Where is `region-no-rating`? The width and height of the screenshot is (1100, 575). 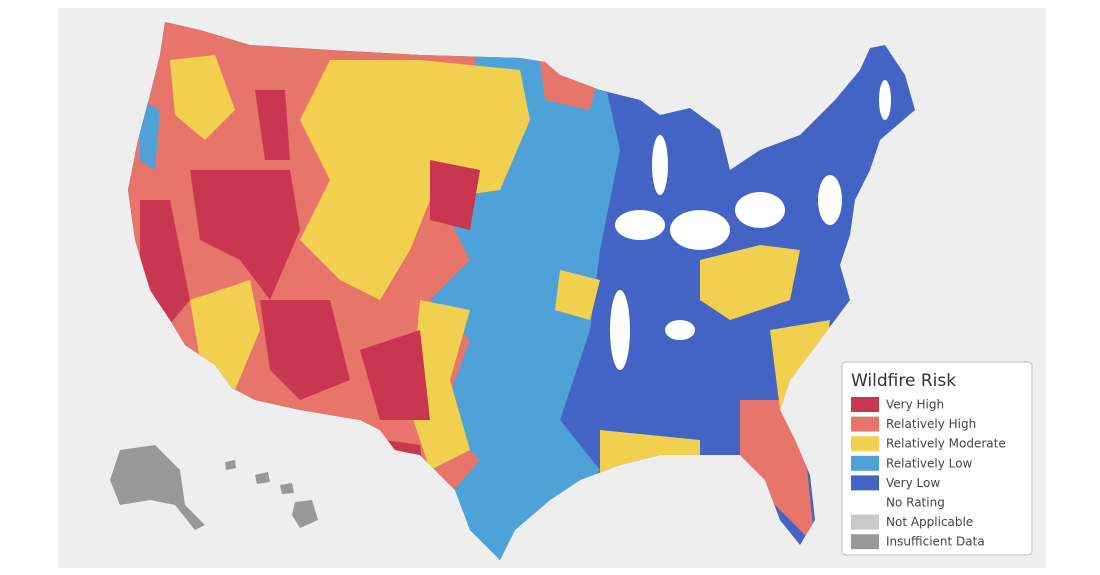
region-no-rating is located at coordinates (750, 225).